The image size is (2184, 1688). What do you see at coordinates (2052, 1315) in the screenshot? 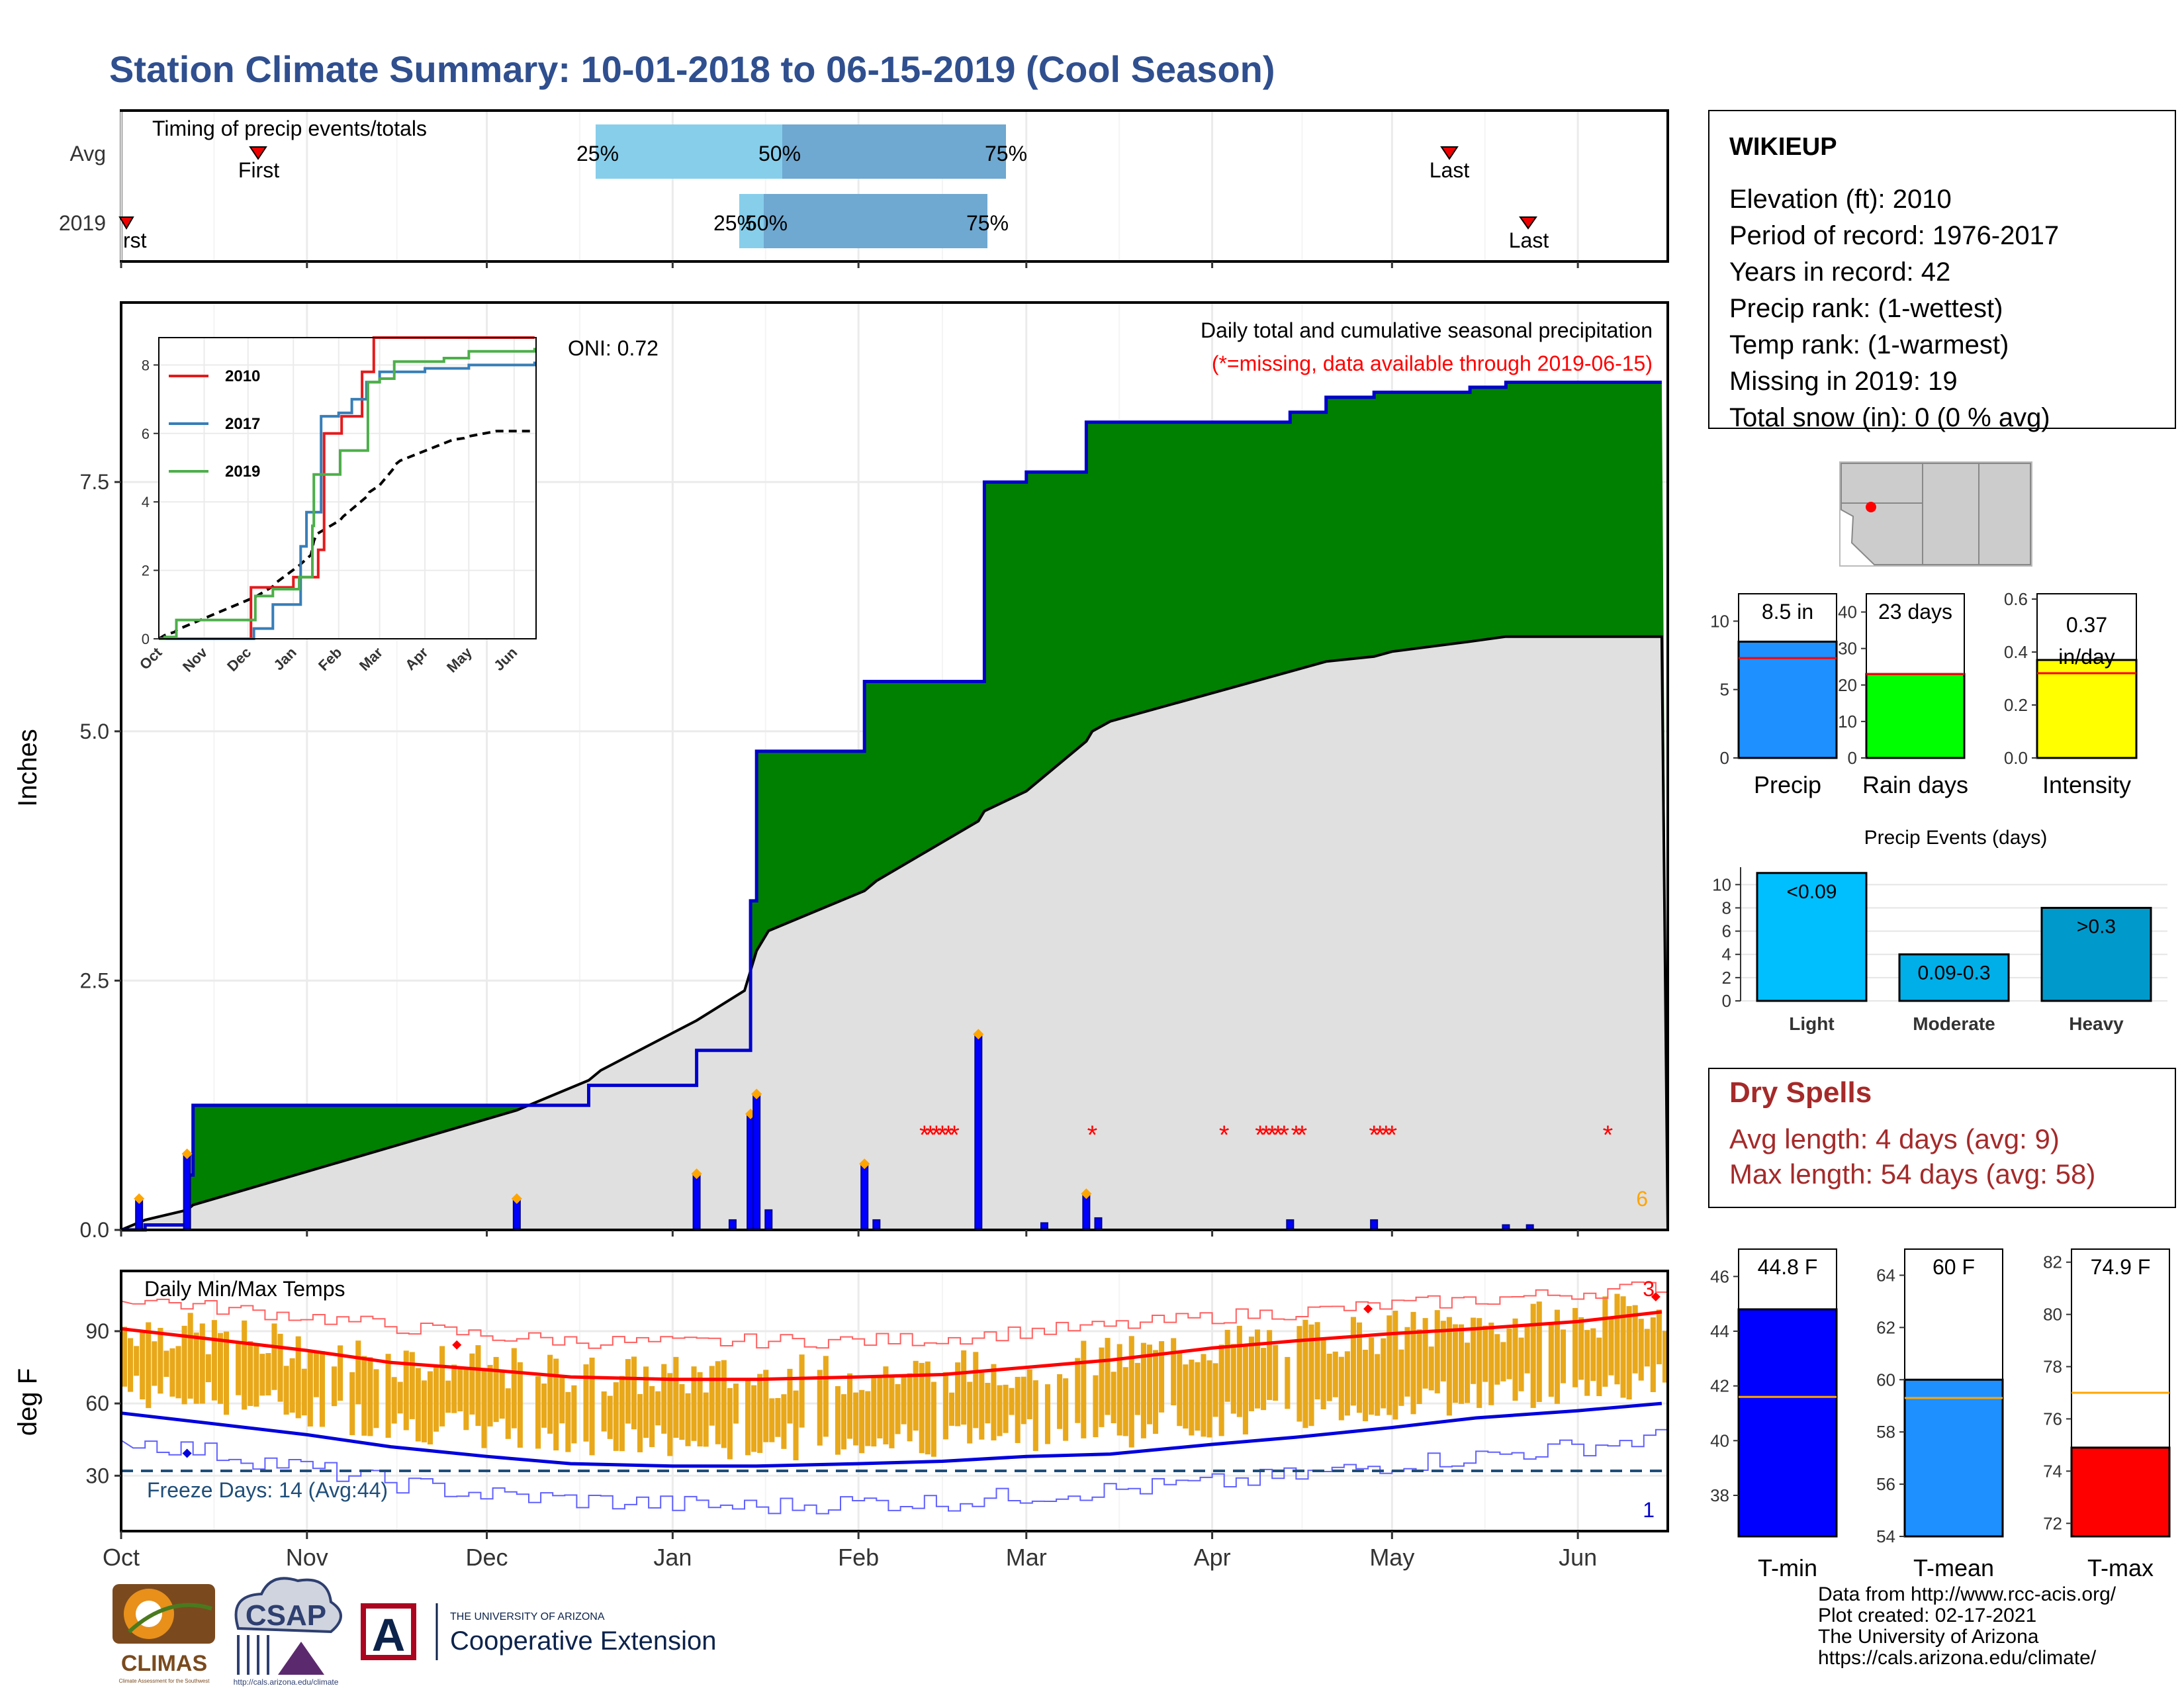
I see `tmax-chart-y-tick-label: 80` at bounding box center [2052, 1315].